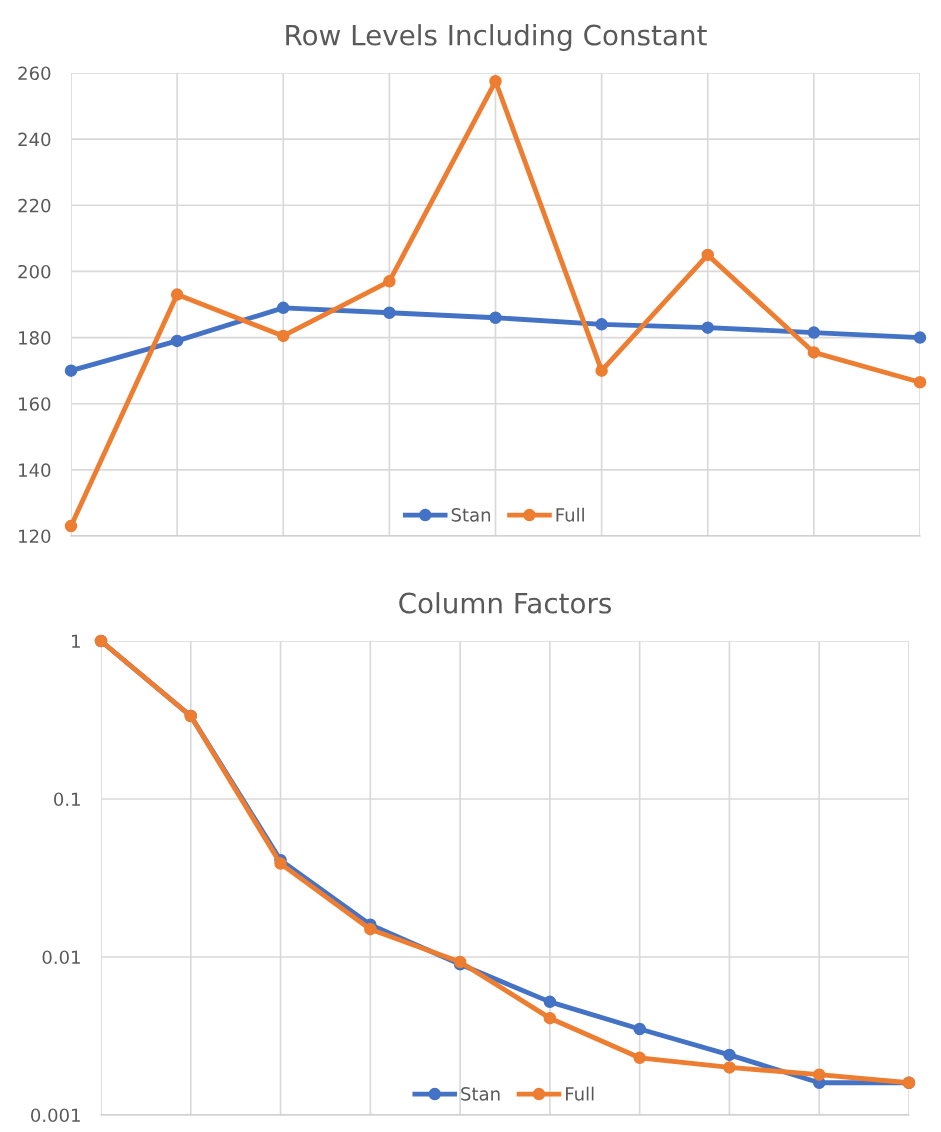 The image size is (941, 1132). What do you see at coordinates (76, 641) in the screenshot?
I see `y-tick-label: 1` at bounding box center [76, 641].